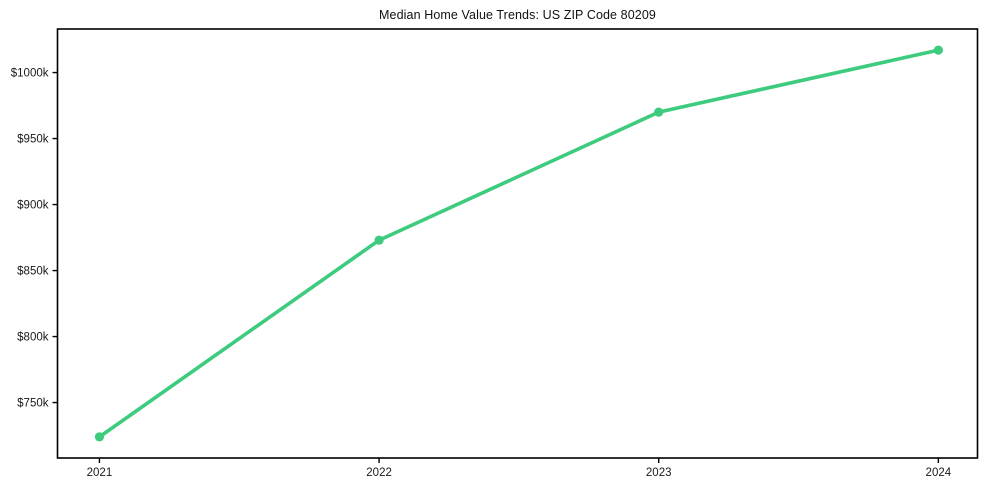 Image resolution: width=990 pixels, height=490 pixels. Describe the element at coordinates (659, 473) in the screenshot. I see `x-tick-label: 2023` at that location.